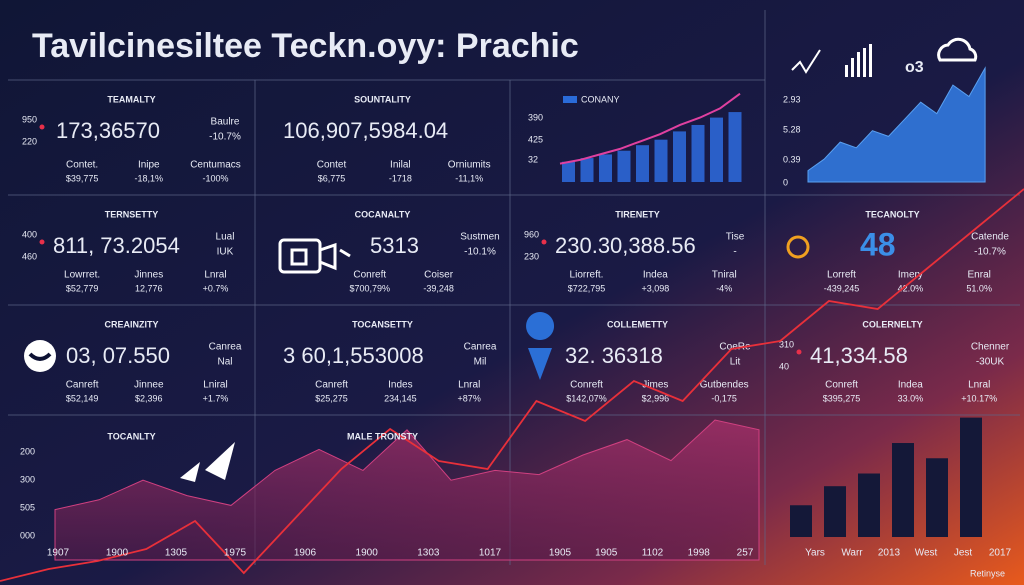  What do you see at coordinates (724, 288) in the screenshot?
I see `stat-value: -4%` at bounding box center [724, 288].